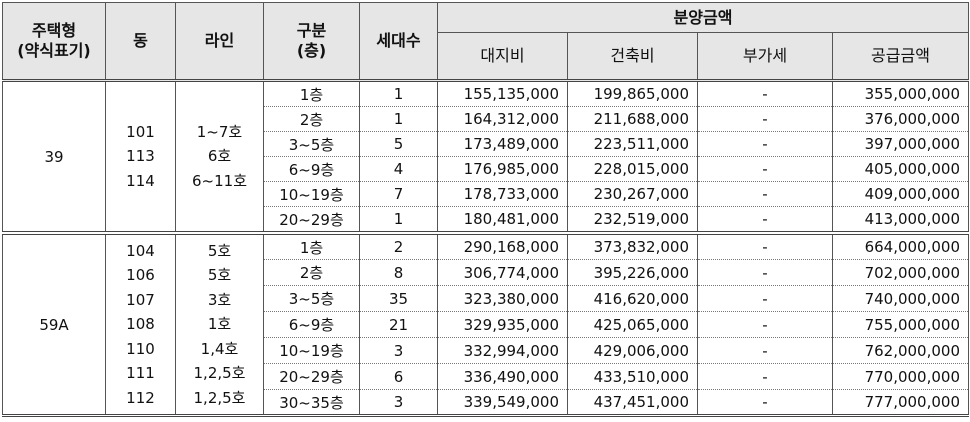  Describe the element at coordinates (311, 298) in the screenshot. I see `floor-cell: 3~5층` at that location.